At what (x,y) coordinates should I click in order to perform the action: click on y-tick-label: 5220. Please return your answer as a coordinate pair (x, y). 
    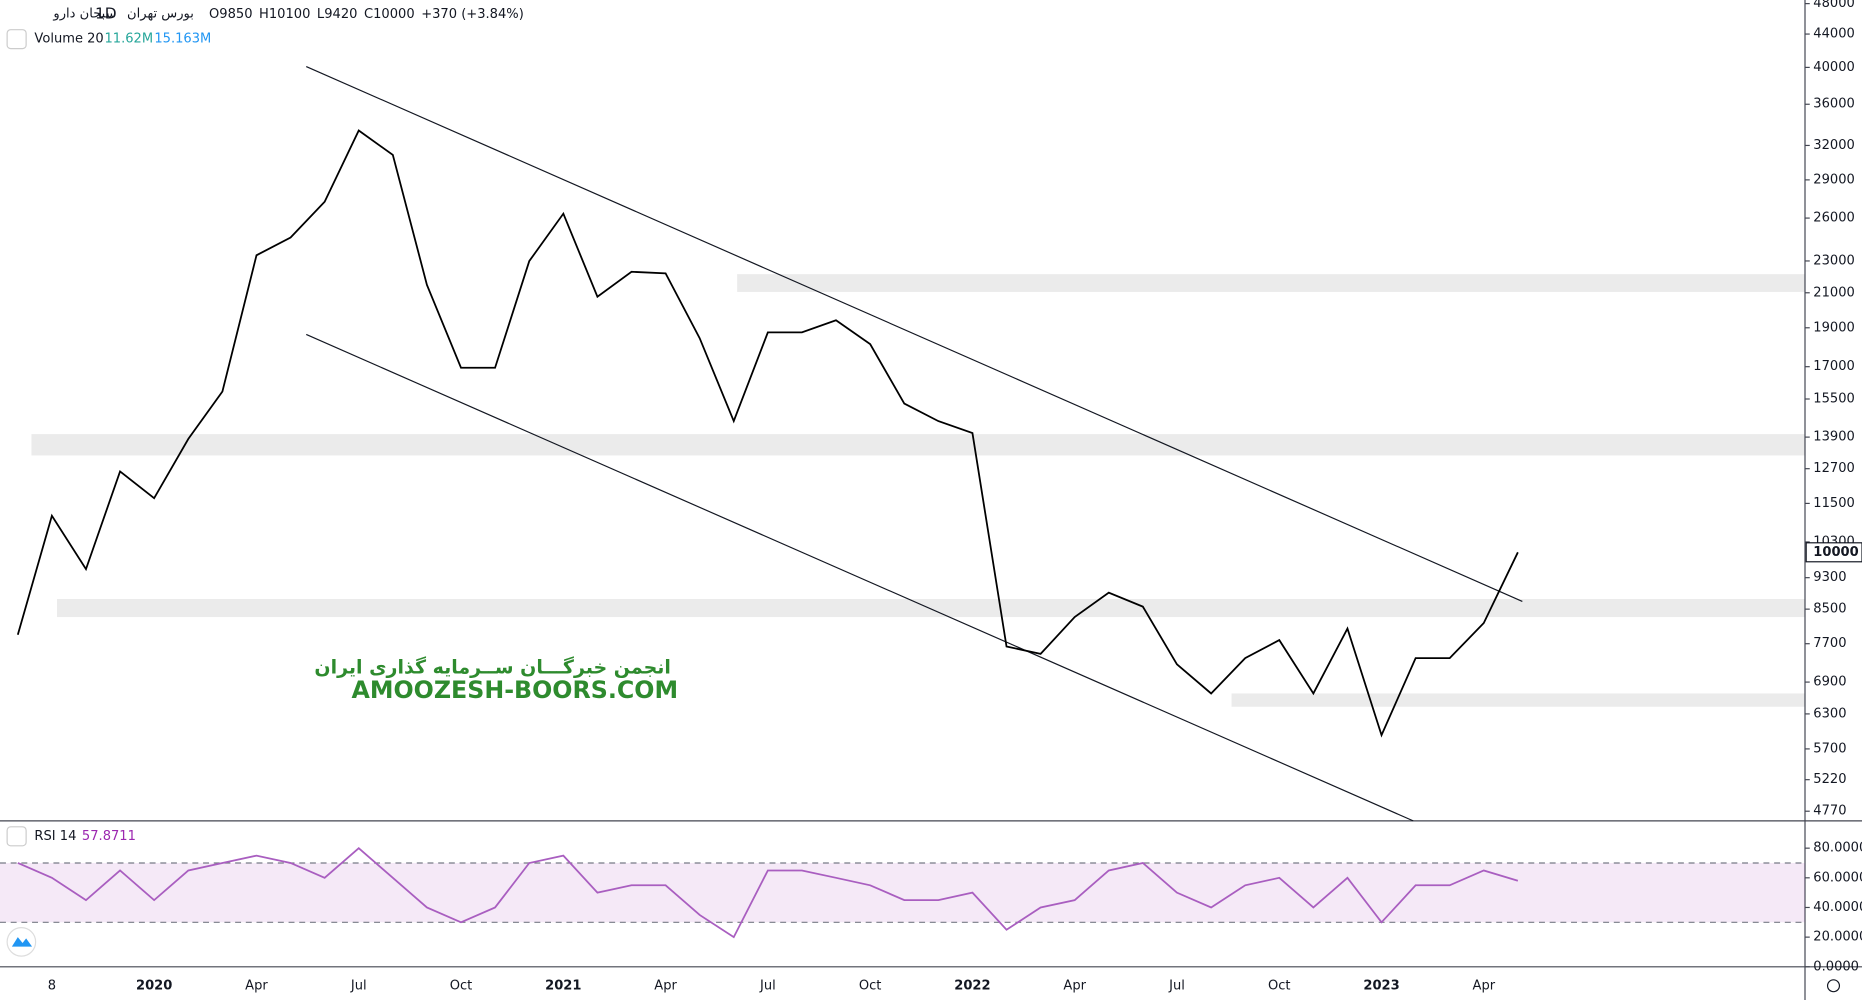
    Looking at the image, I should click on (1829, 779).